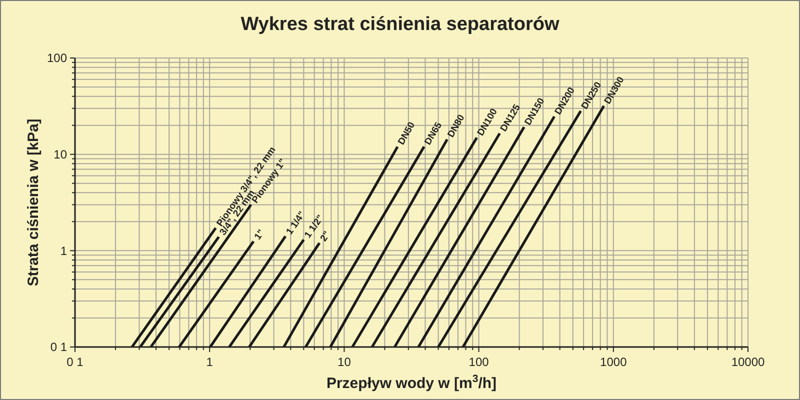 The height and width of the screenshot is (400, 800). Describe the element at coordinates (210, 362) in the screenshot. I see `x-tick-label: 1` at that location.